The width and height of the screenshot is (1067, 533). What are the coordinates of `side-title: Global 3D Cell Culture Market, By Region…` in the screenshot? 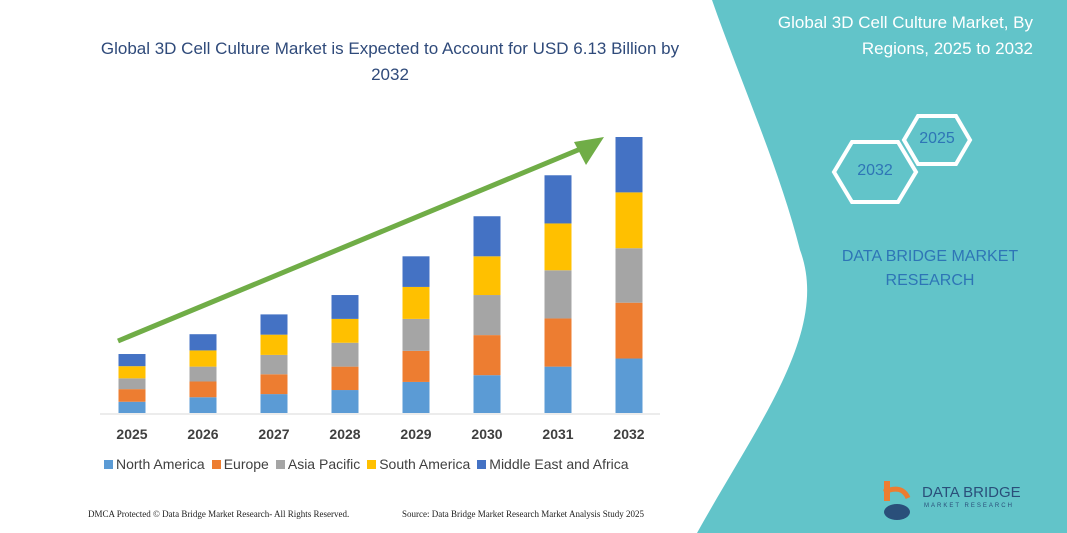 It's located at (905, 35).